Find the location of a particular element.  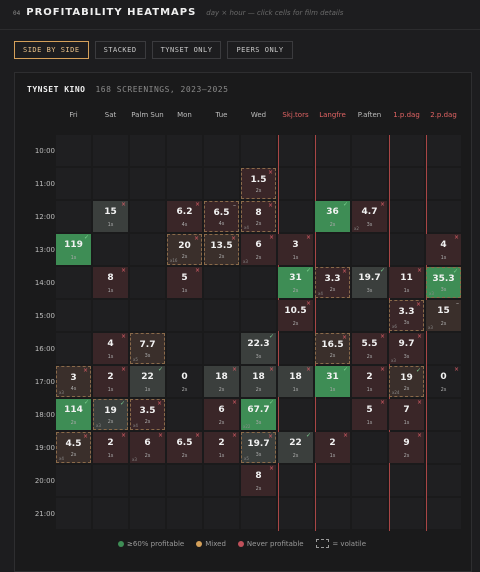

heatmap-cell: 18 1s × is located at coordinates (295, 381).